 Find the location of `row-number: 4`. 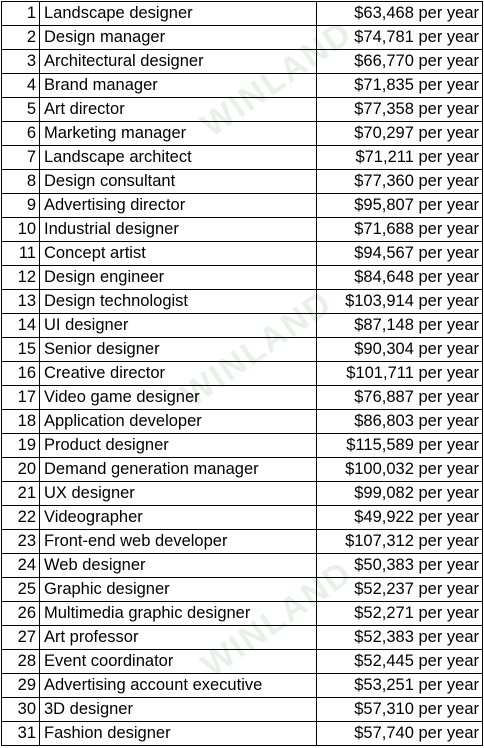

row-number: 4 is located at coordinates (20, 85).